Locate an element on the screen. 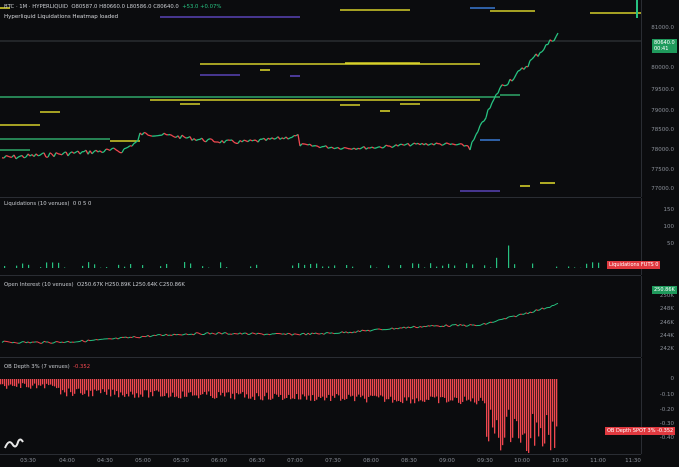  open-interest-axis: 250K 248K 246K 244K 242K 250.86K is located at coordinates (660, 316).